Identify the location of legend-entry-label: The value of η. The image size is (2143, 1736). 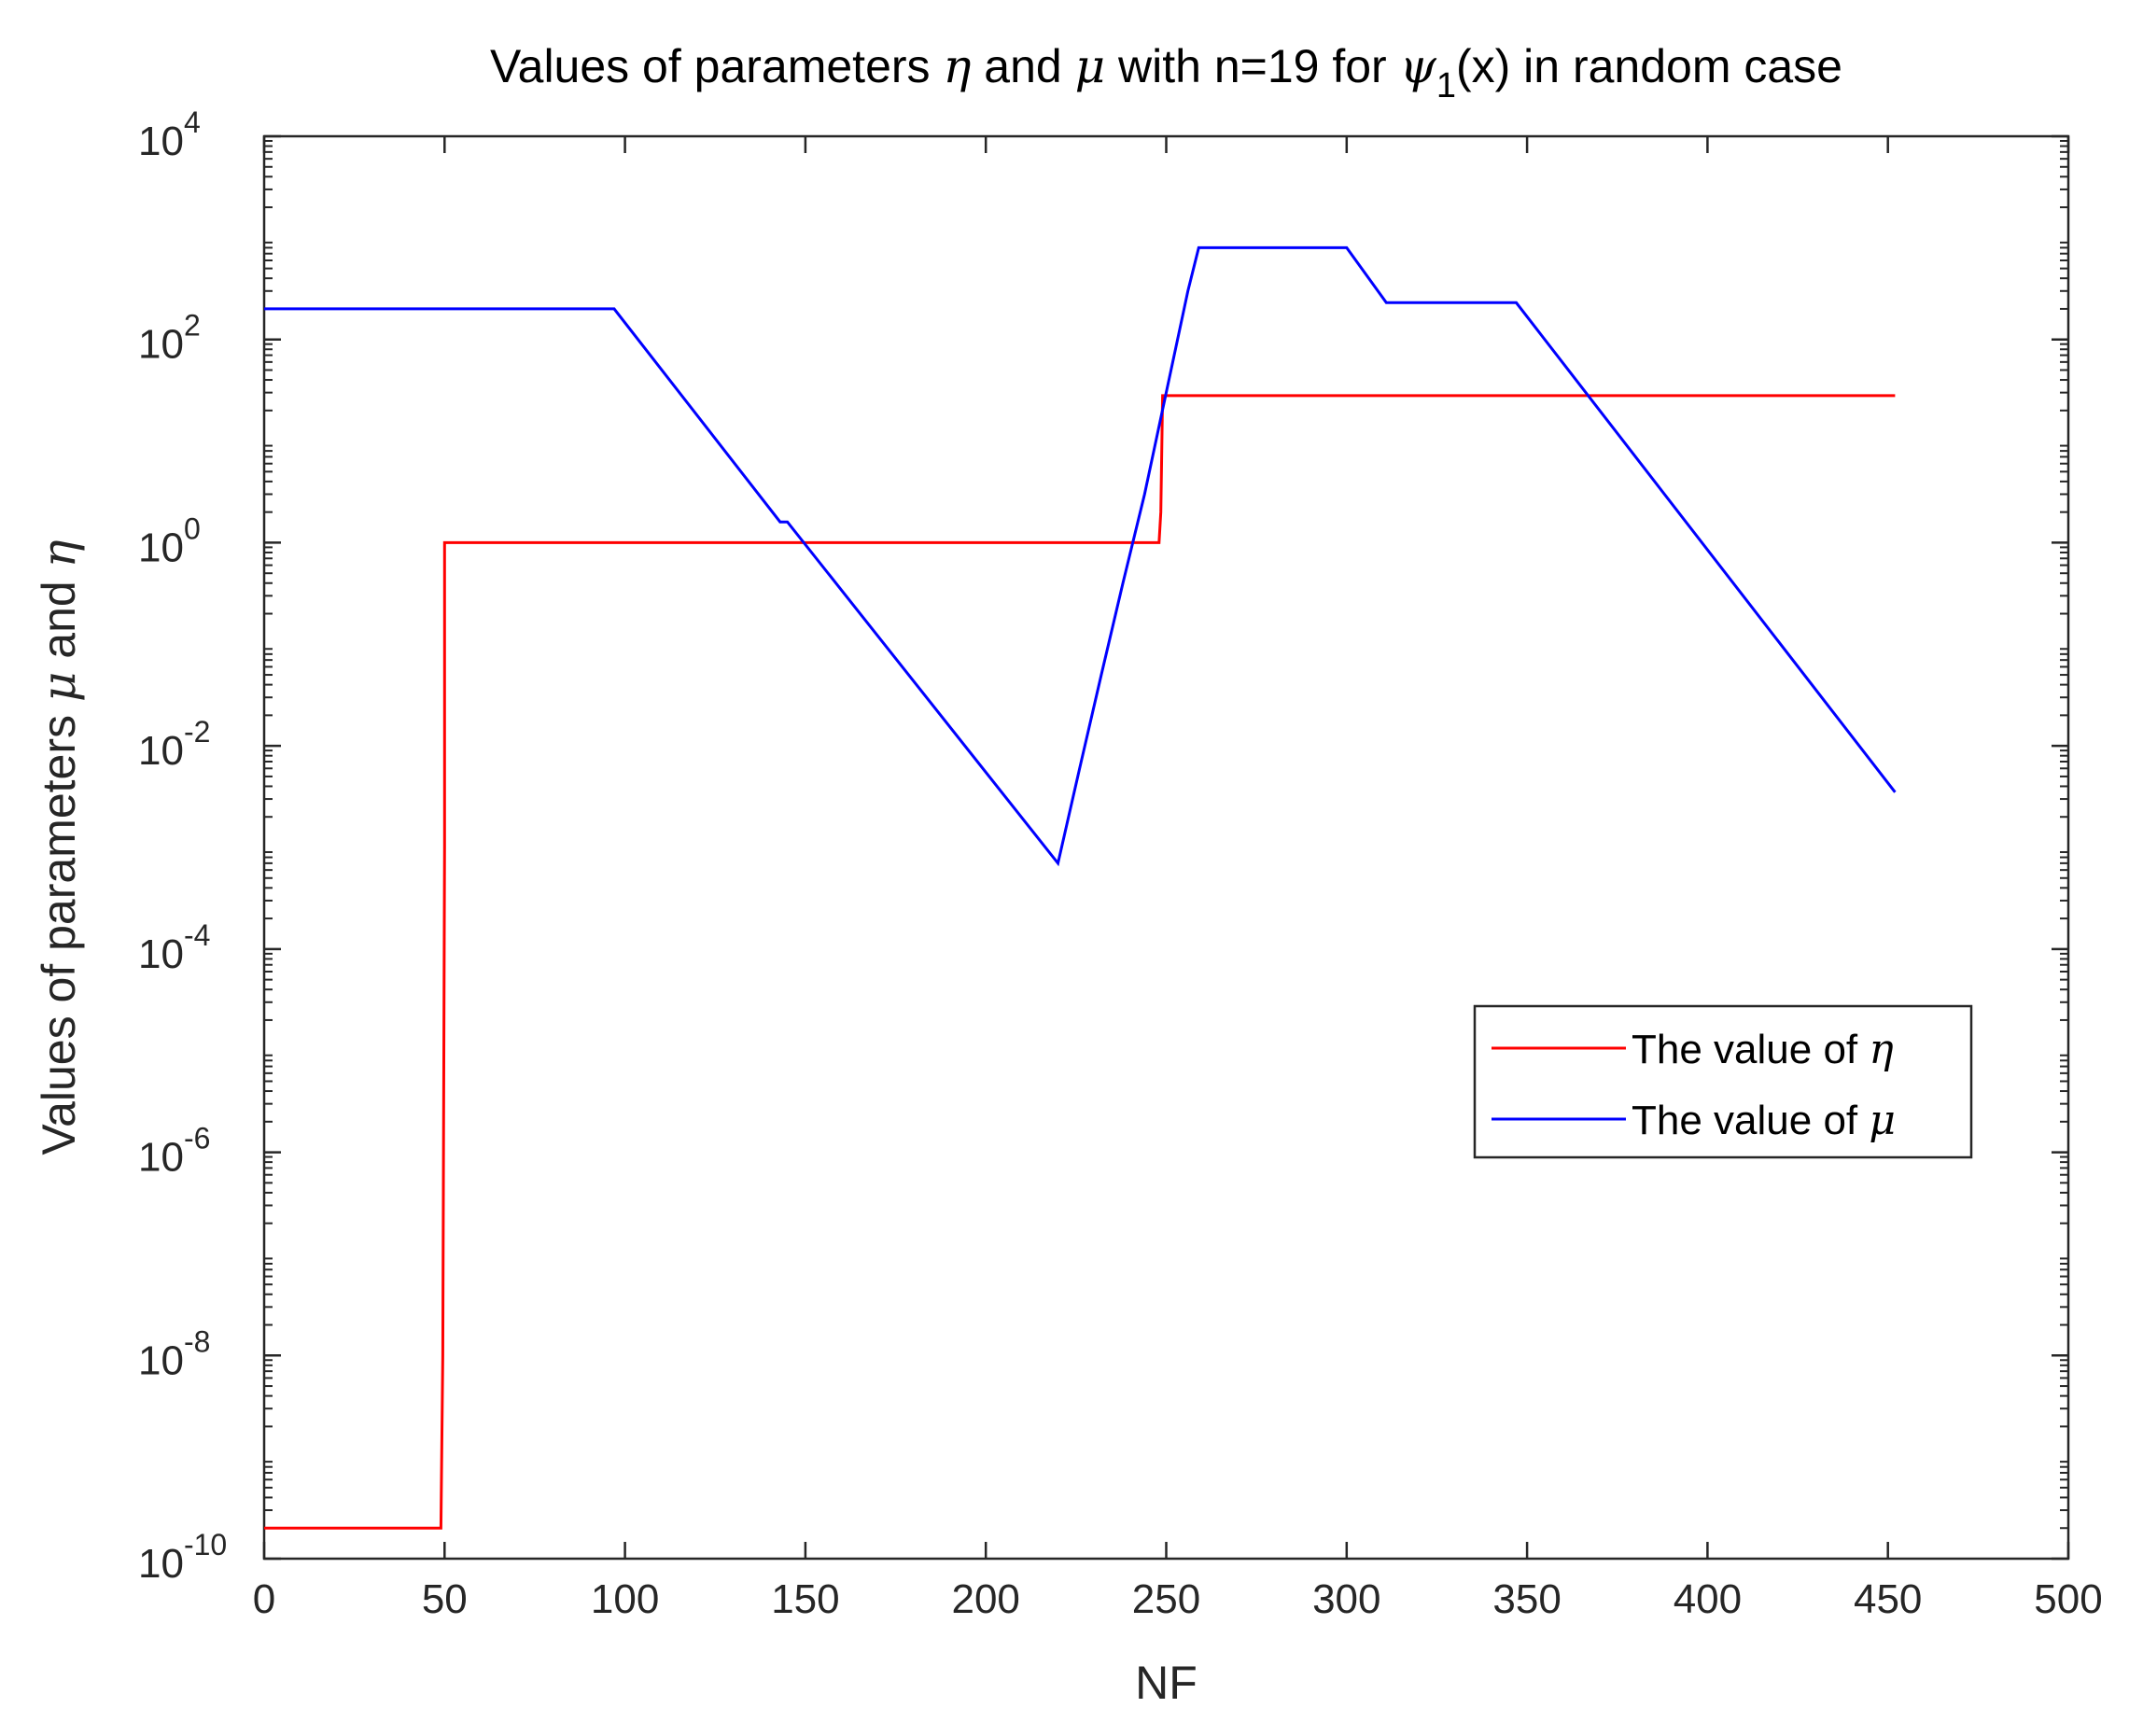
(1763, 1049).